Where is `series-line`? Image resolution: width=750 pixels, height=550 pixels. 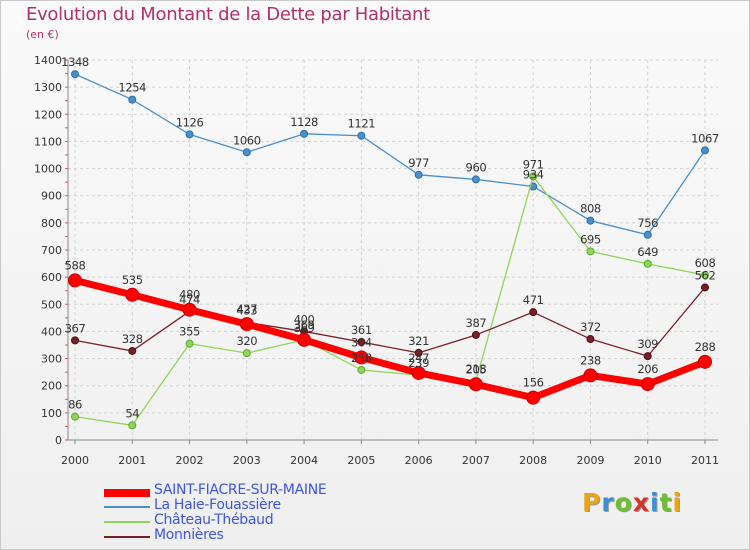 series-line is located at coordinates (390, 321).